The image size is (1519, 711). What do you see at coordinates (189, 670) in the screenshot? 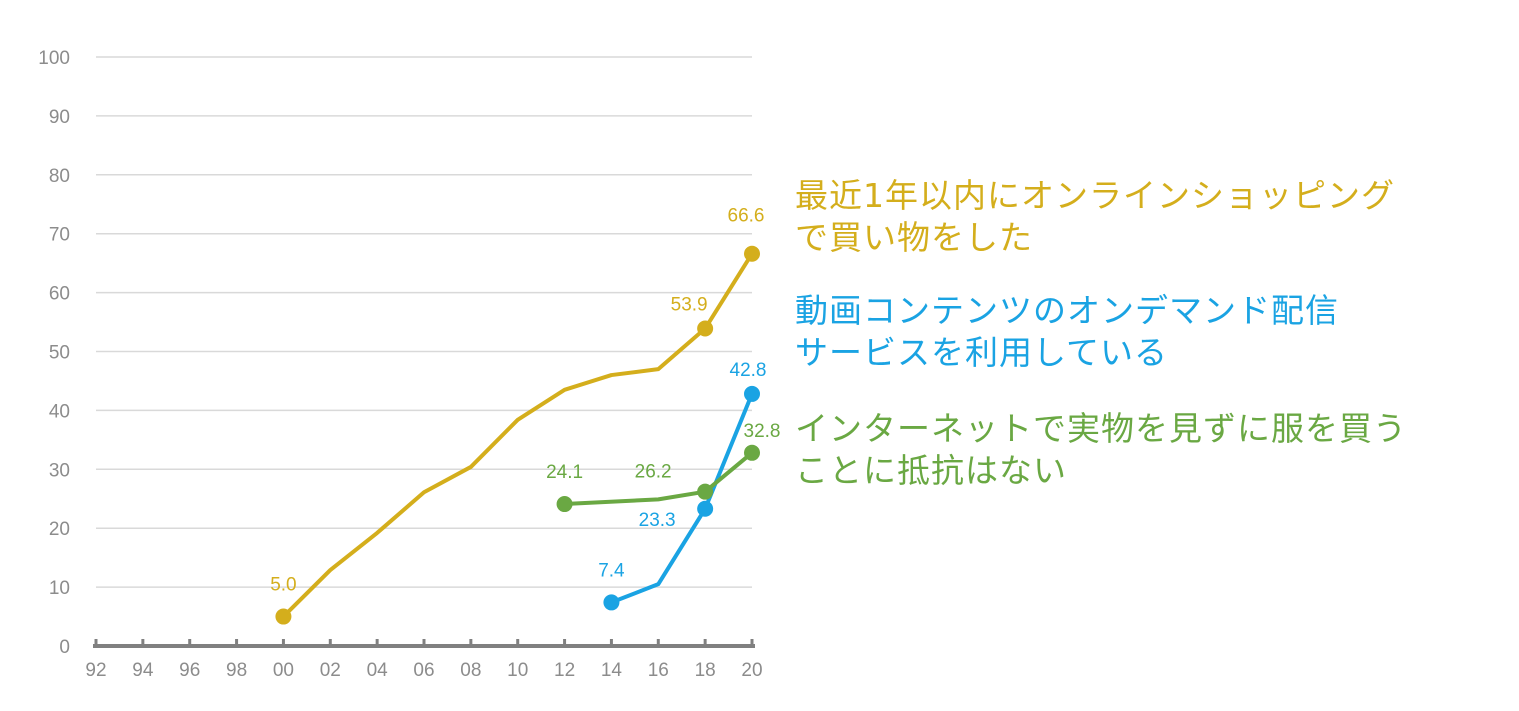
I see `x-tick-label: 96` at bounding box center [189, 670].